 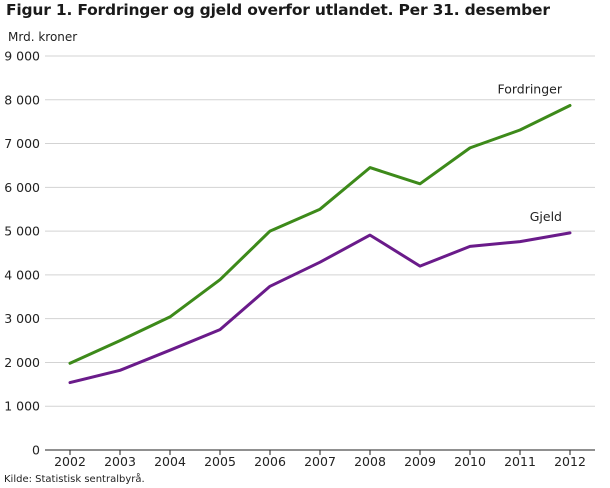 I want to click on x-tick-label: 2002, so click(x=70, y=461).